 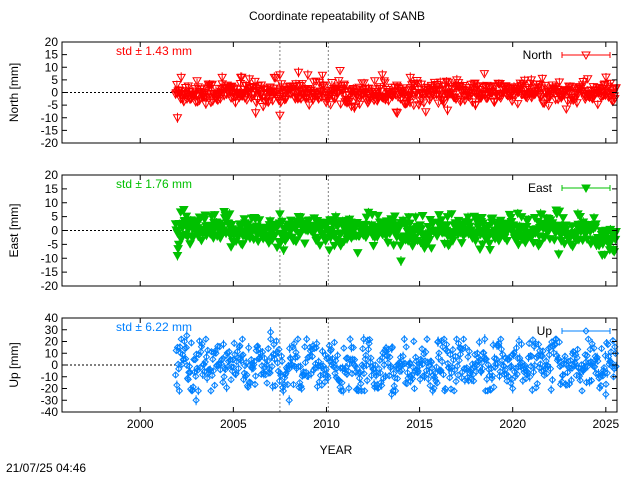 I want to click on x-tick-label: 2025, so click(x=605, y=424).